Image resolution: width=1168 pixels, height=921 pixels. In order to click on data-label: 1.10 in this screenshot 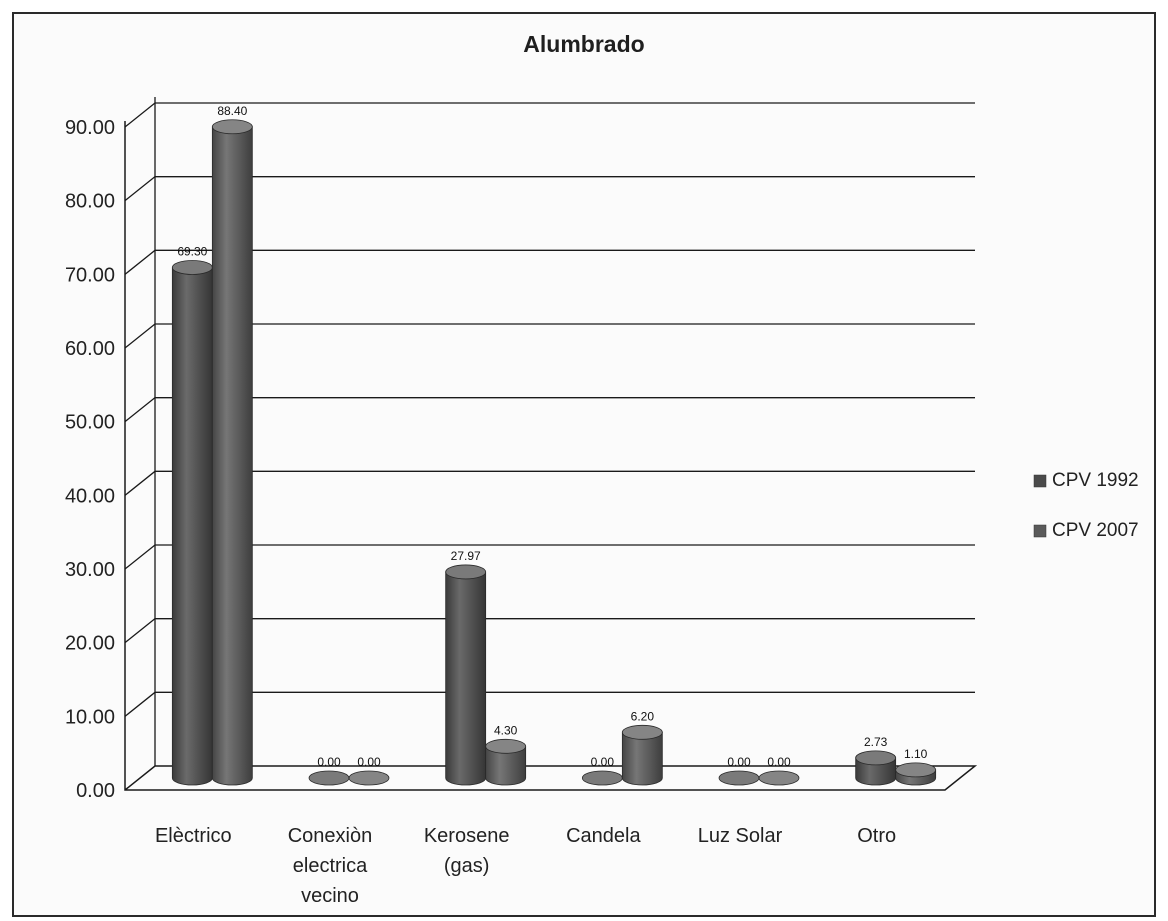, I will do `click(916, 754)`.